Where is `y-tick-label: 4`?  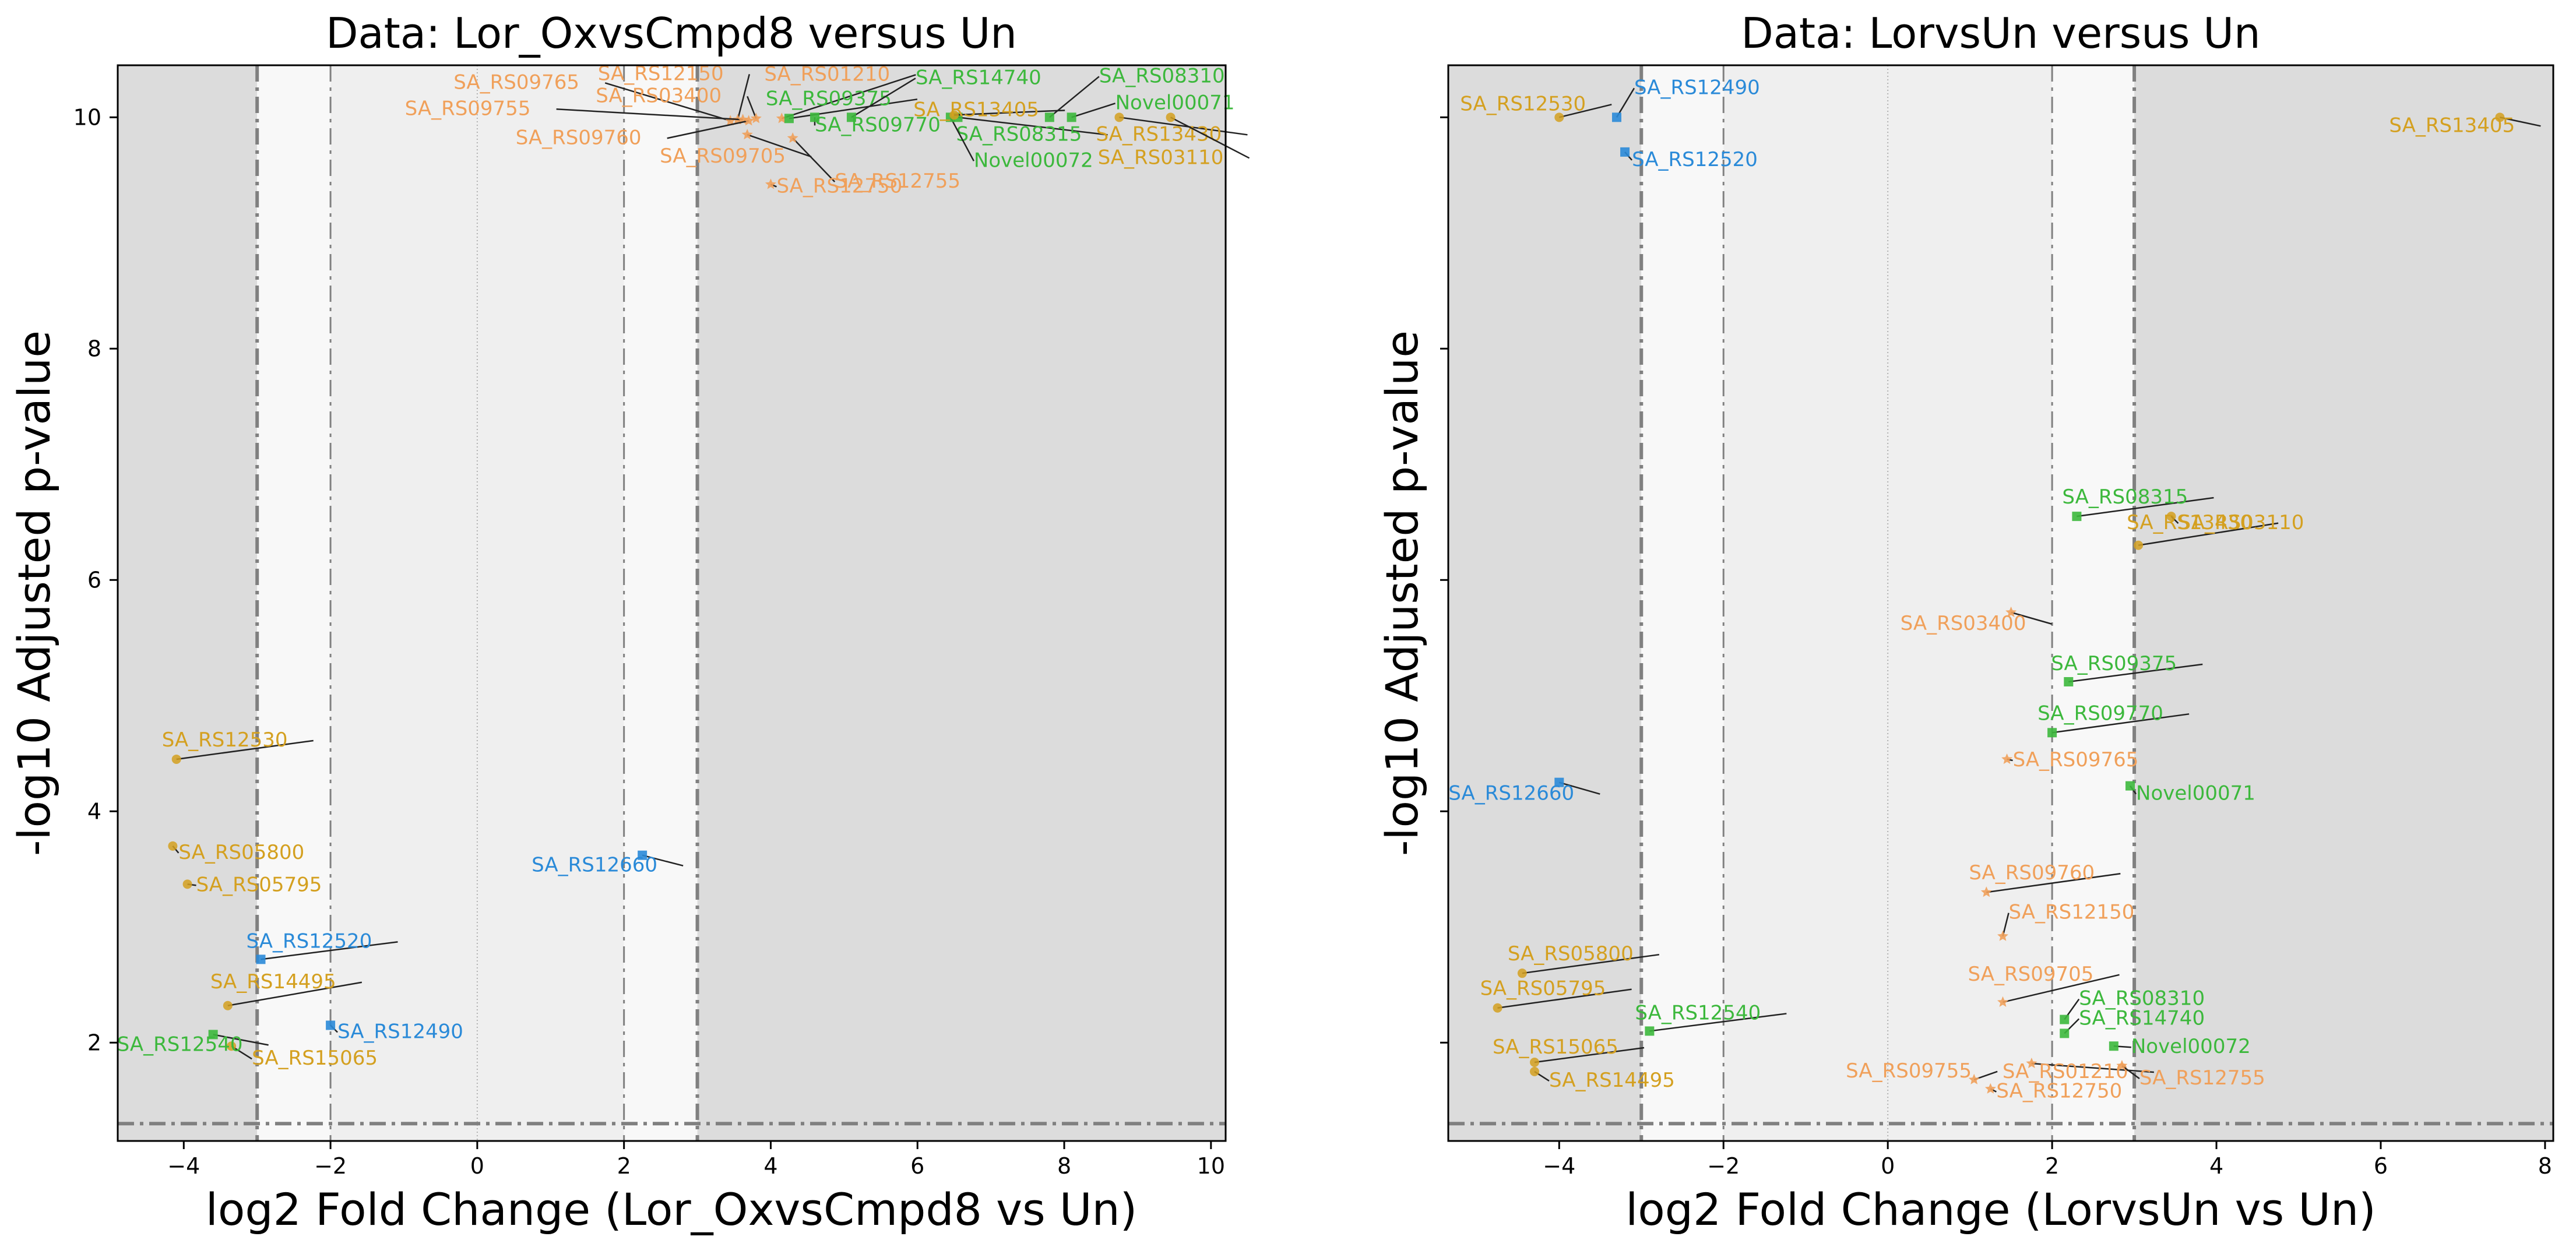
y-tick-label: 4 is located at coordinates (94, 811).